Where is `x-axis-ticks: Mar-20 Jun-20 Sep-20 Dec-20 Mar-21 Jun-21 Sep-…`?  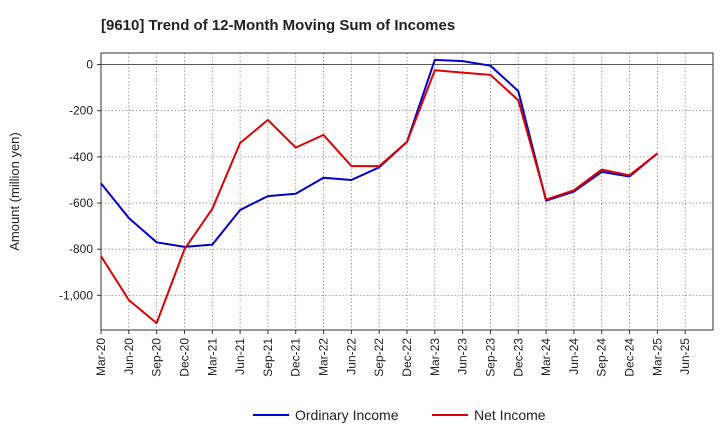 x-axis-ticks: Mar-20 Jun-20 Sep-20 Dec-20 Mar-21 Jun-21 Sep-… is located at coordinates (393, 353).